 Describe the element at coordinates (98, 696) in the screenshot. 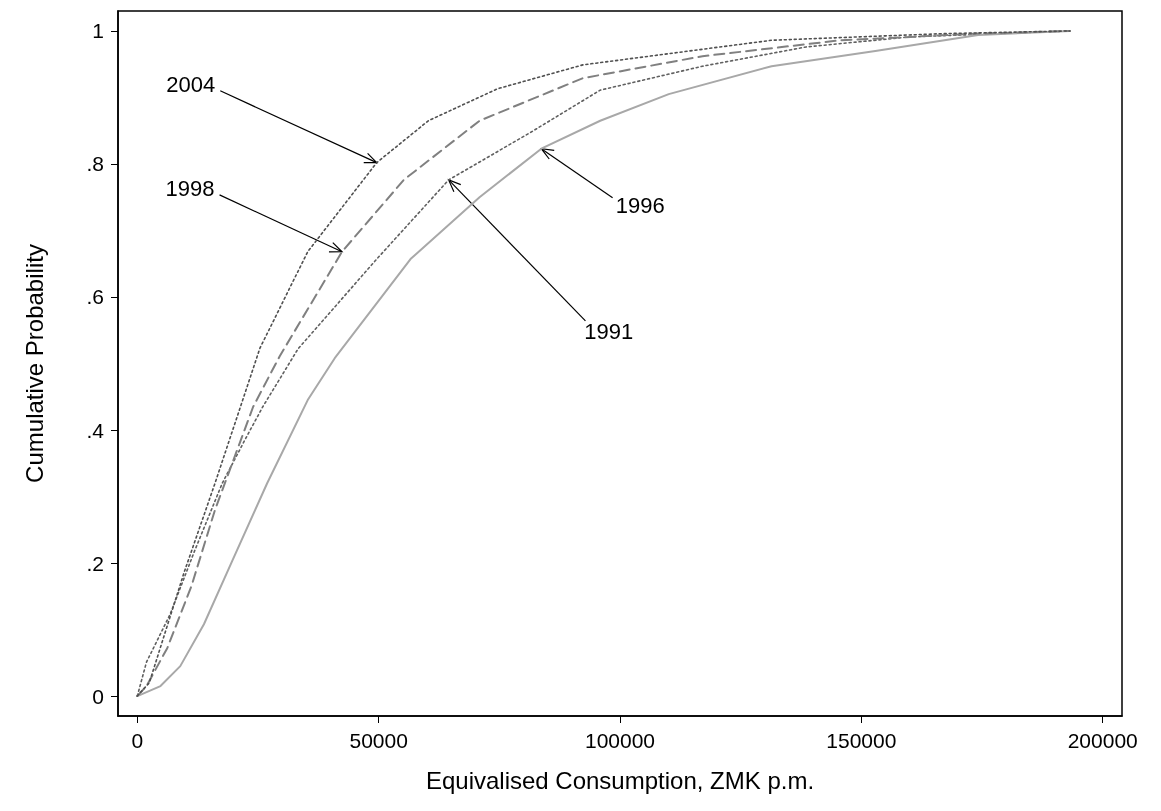

I see `y-tick-label: 0` at that location.